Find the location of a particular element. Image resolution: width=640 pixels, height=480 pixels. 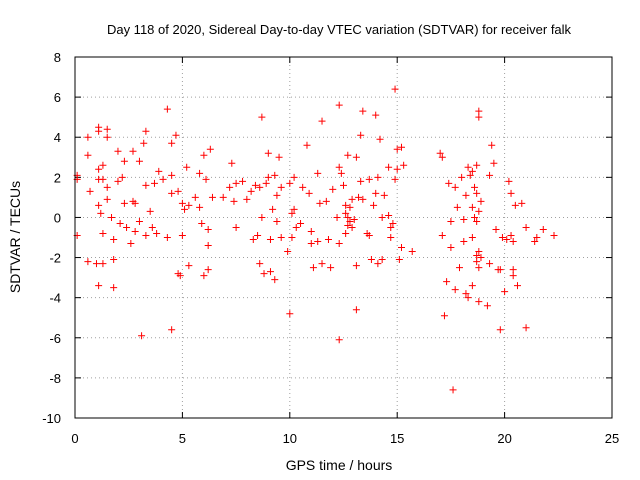

y-tick-label: 0 is located at coordinates (57, 217).